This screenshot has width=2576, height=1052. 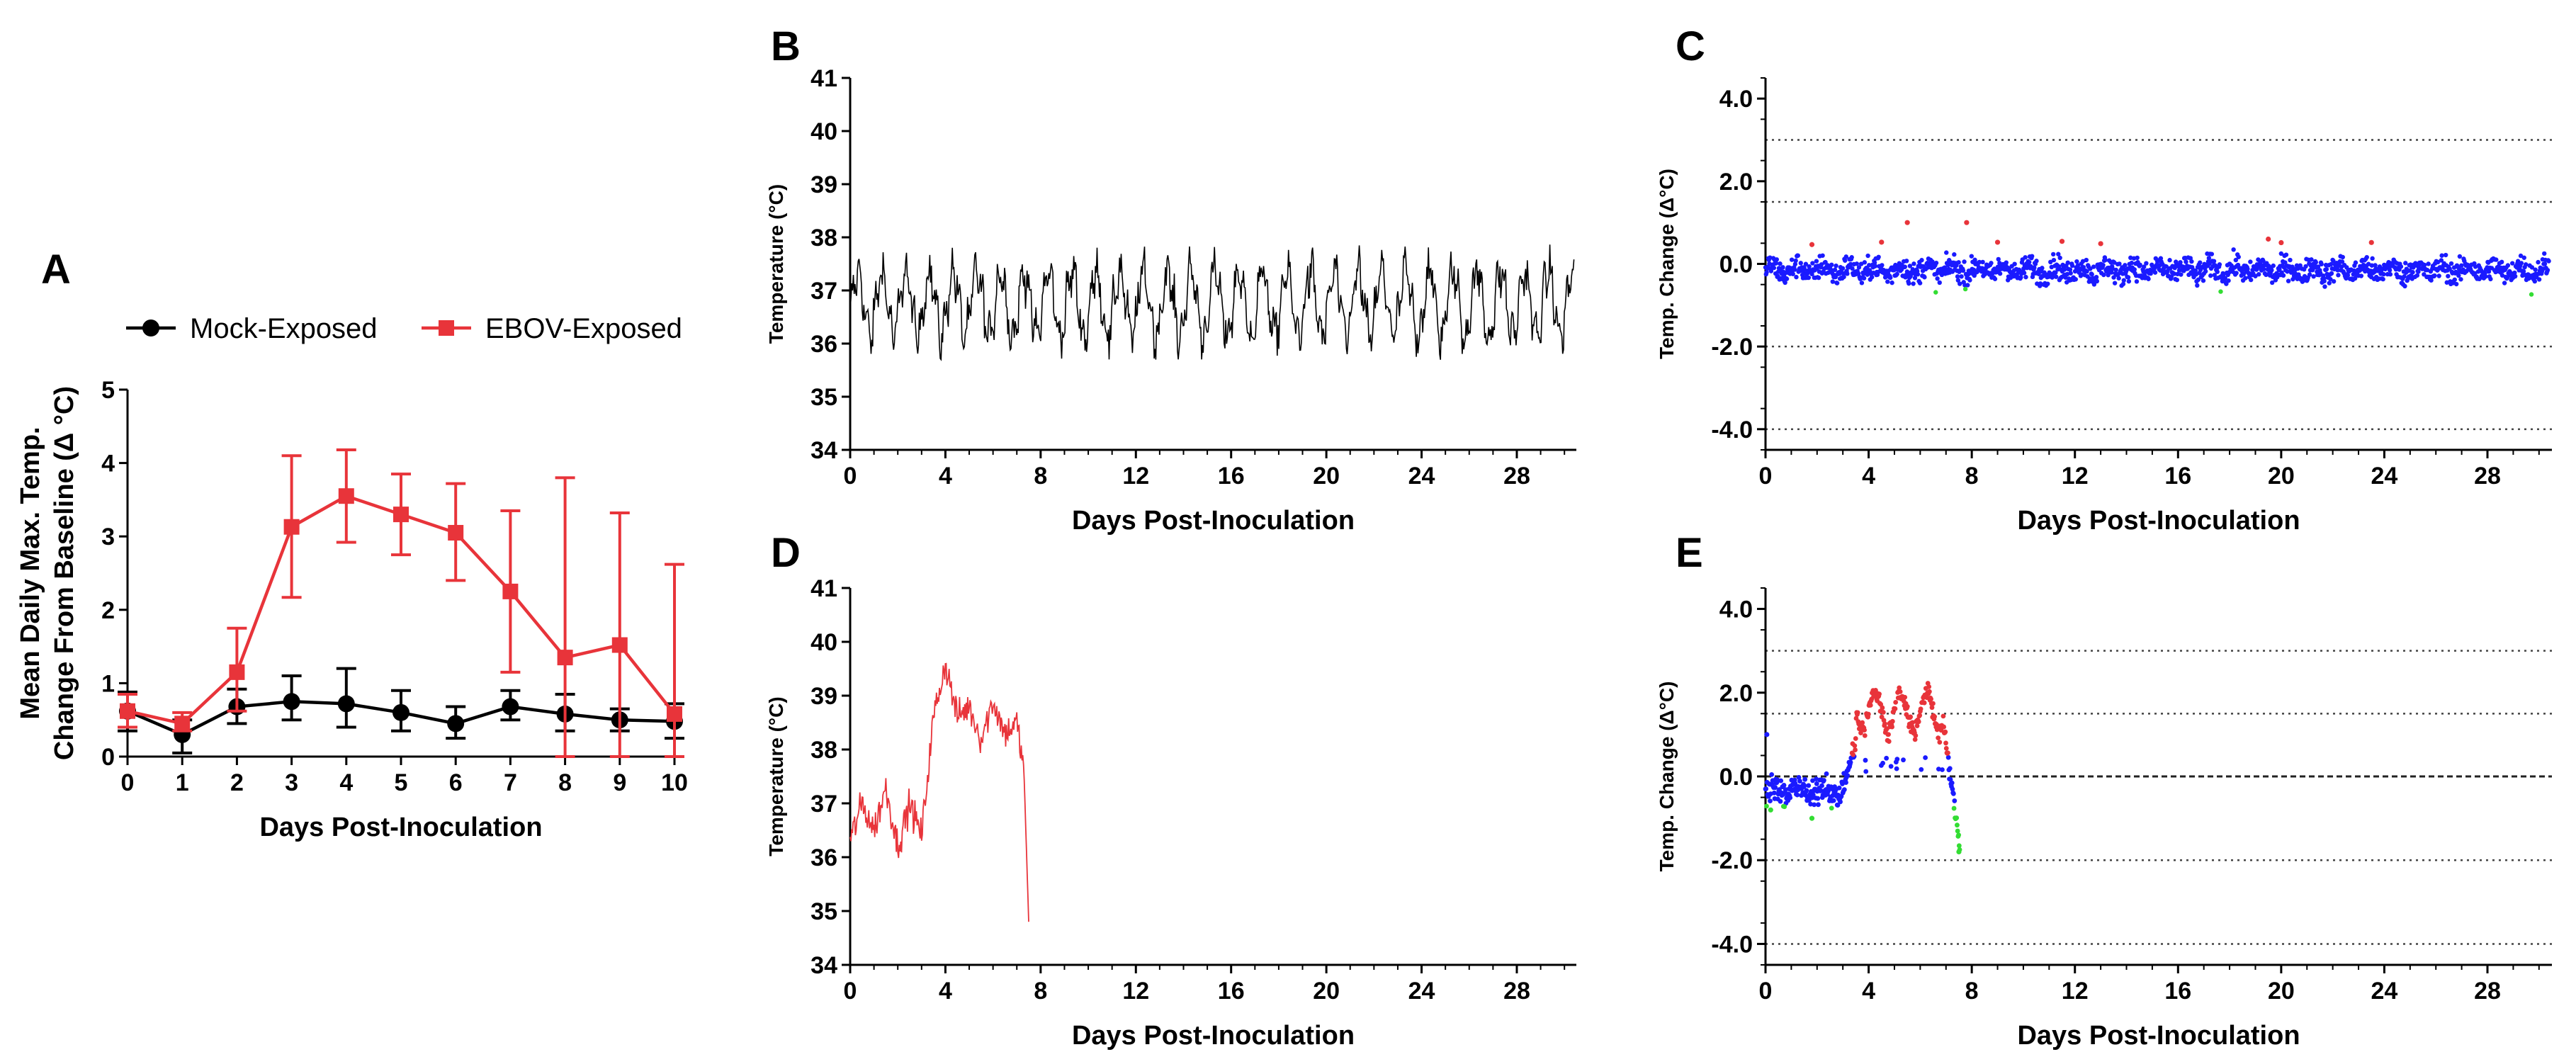 What do you see at coordinates (823, 184) in the screenshot?
I see `y-tick-label: 39` at bounding box center [823, 184].